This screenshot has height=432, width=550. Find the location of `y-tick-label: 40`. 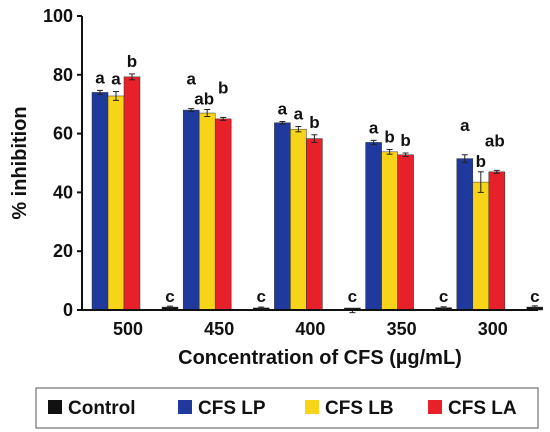

y-tick-label: 40 is located at coordinates (63, 192).